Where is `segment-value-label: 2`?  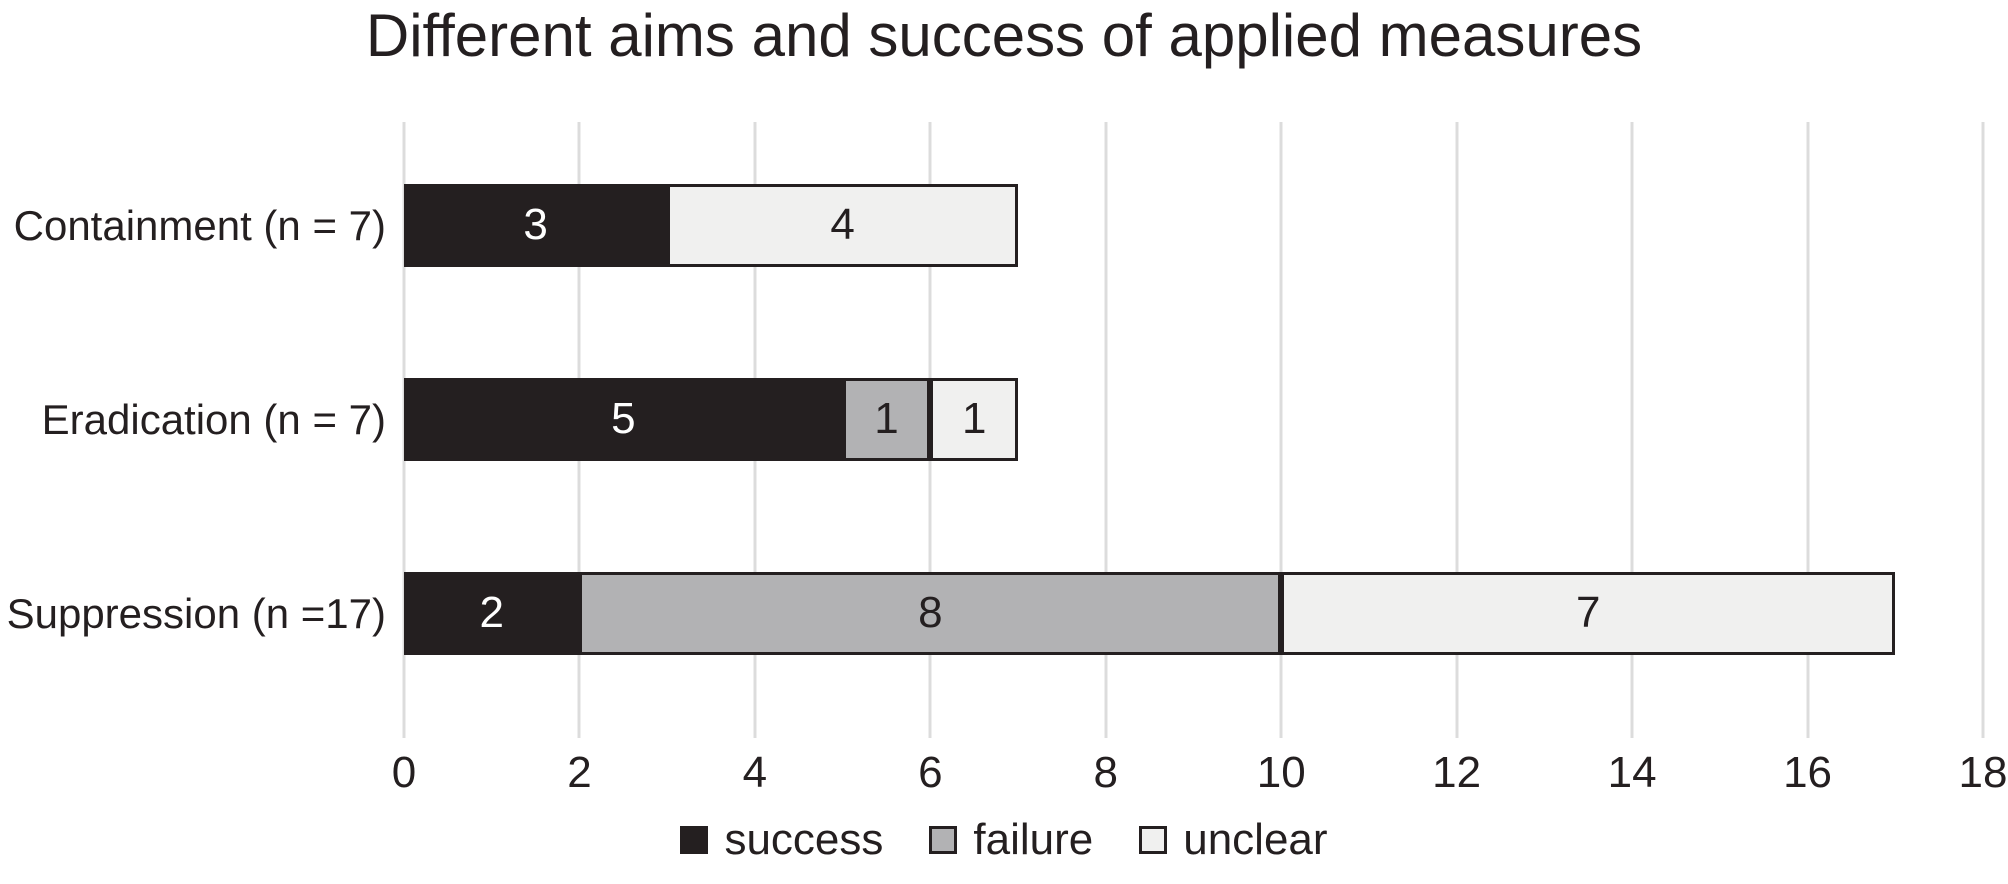 segment-value-label: 2 is located at coordinates (491, 612).